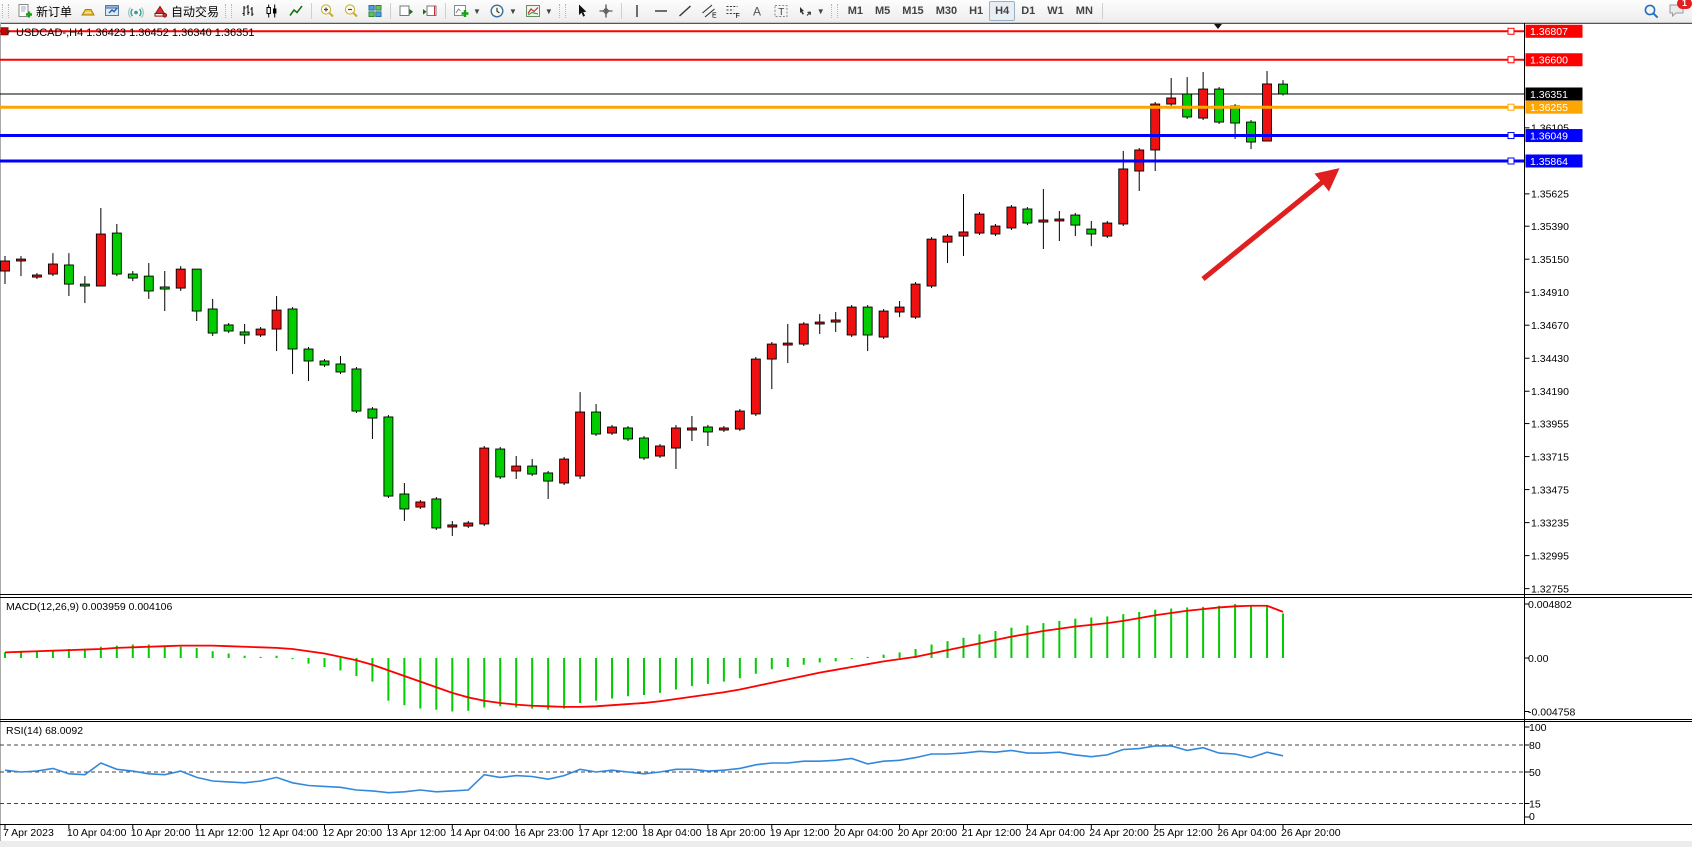  I want to click on timeframe-mn-button: MN, so click(1084, 11).